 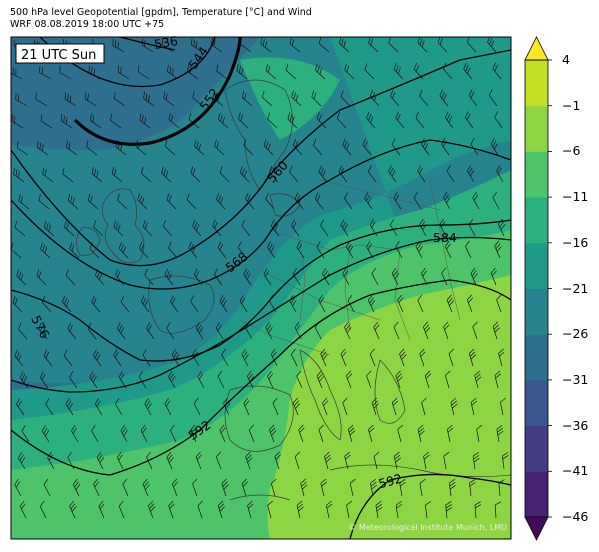 I want to click on time-label-box, so click(x=60, y=53).